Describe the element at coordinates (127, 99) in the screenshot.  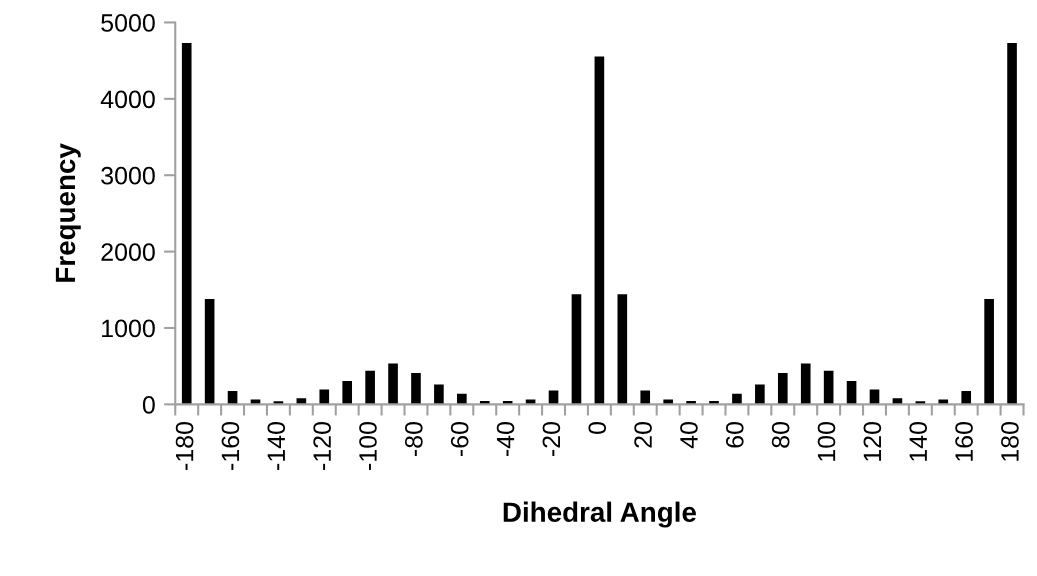
I see `y-tick-label: 4000` at that location.